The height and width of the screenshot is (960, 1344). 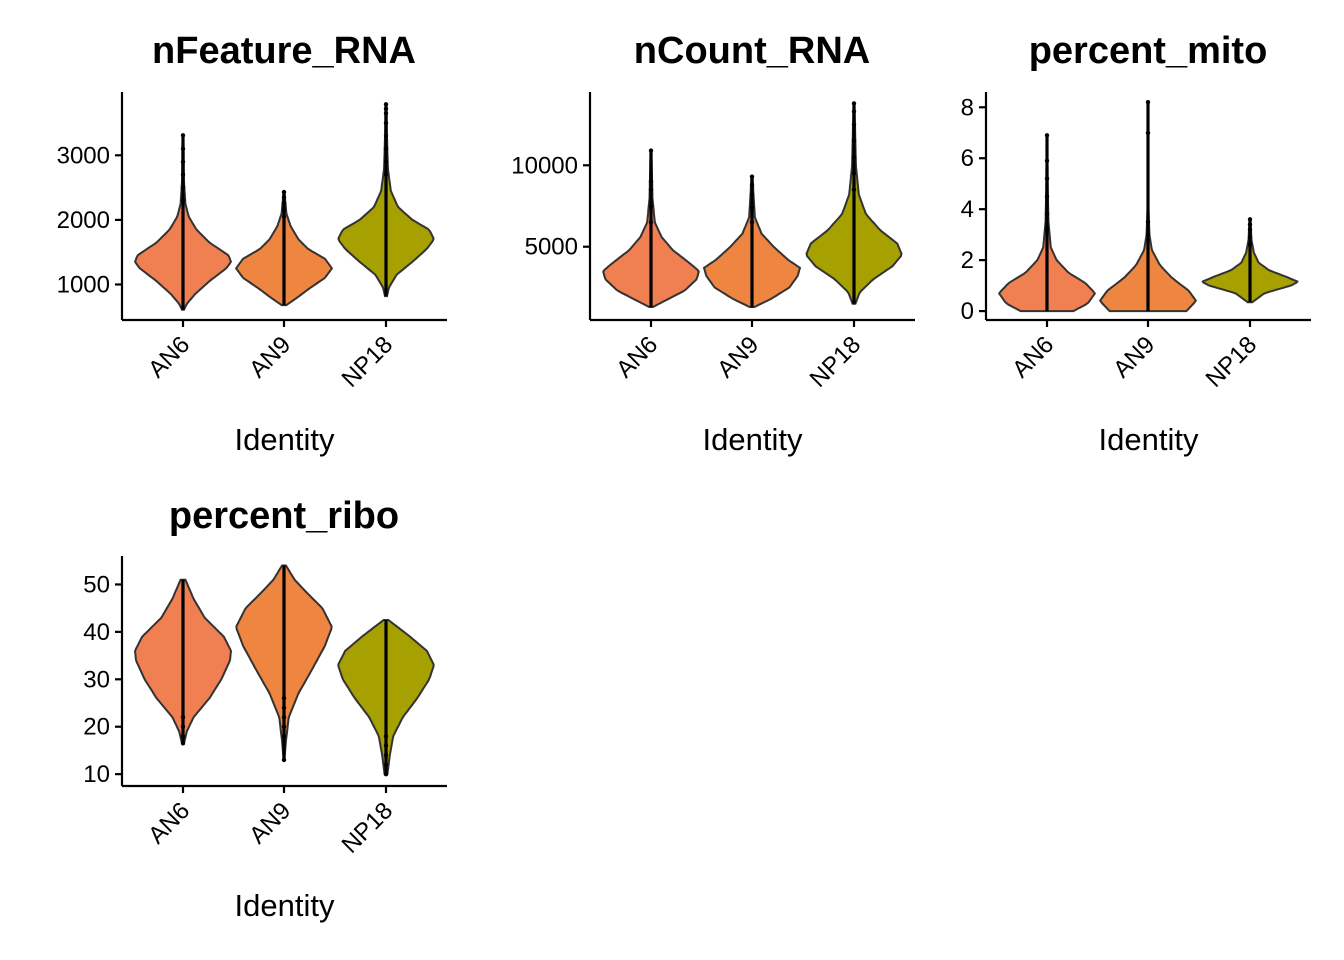 What do you see at coordinates (1148, 51) in the screenshot?
I see `chart-title: percent_mito` at bounding box center [1148, 51].